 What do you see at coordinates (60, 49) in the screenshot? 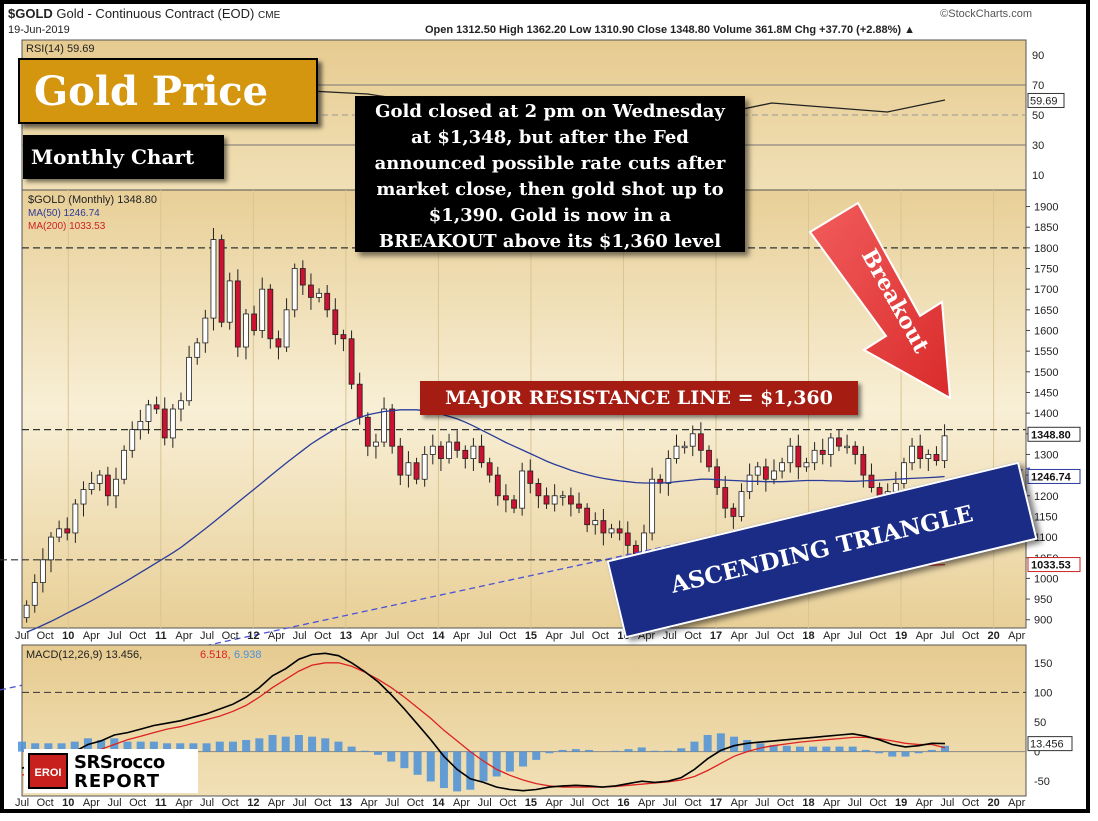
I see `rsi-title: RSI(14) 59.69` at bounding box center [60, 49].